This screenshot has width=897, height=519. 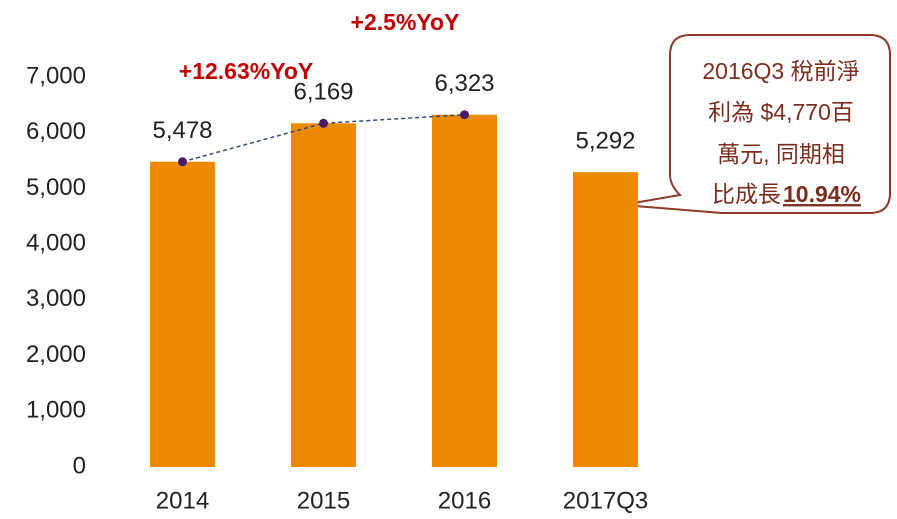 I want to click on data-label: 6,169, so click(x=323, y=92).